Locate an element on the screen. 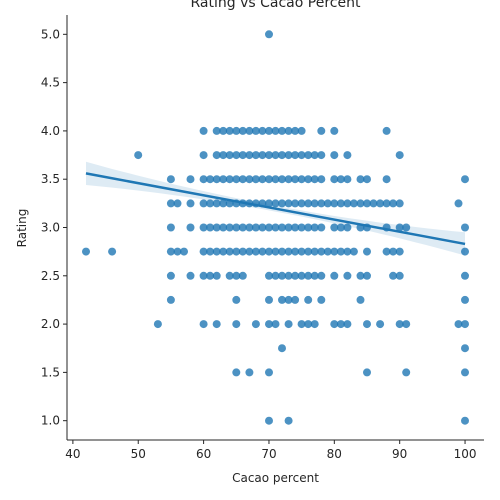  x-tick-label: 100 is located at coordinates (465, 454).